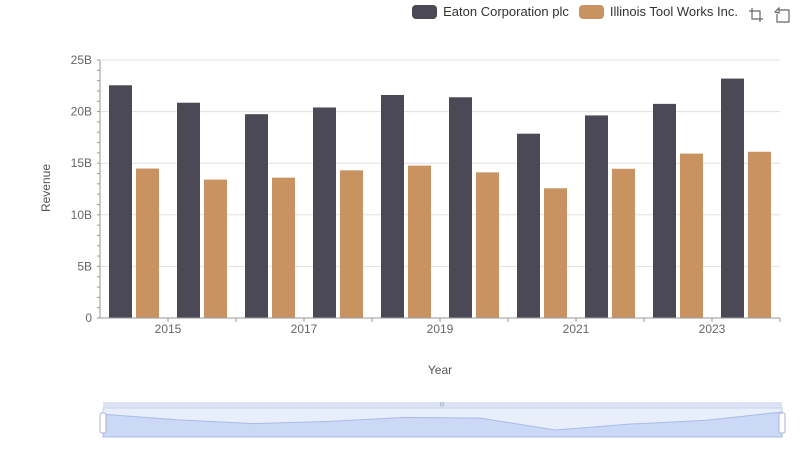 This screenshot has width=800, height=461. What do you see at coordinates (759, 234) in the screenshot?
I see `bar-itw-2023` at bounding box center [759, 234].